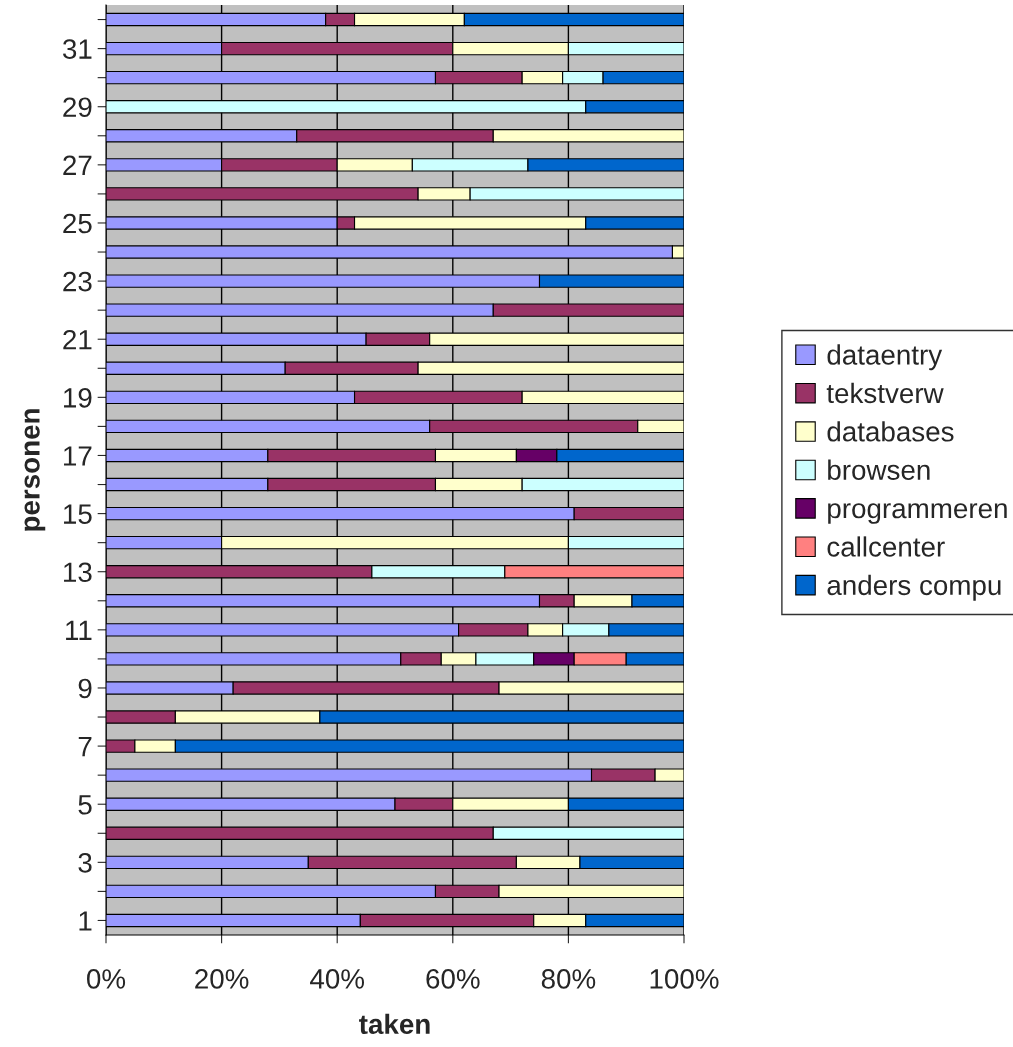 This screenshot has width=1013, height=1047. Describe the element at coordinates (78, 572) in the screenshot. I see `y-tick-label: 13` at that location.